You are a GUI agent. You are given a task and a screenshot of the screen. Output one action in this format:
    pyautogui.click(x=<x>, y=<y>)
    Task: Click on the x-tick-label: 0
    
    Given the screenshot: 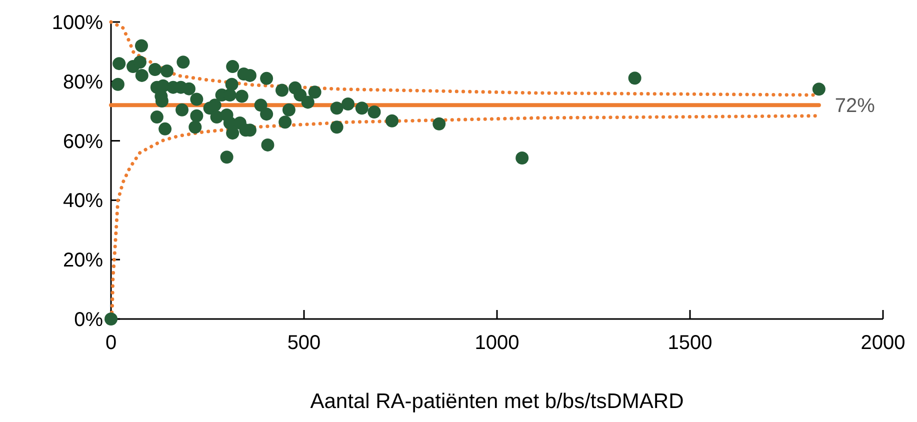 What is the action you would take?
    pyautogui.click(x=111, y=343)
    